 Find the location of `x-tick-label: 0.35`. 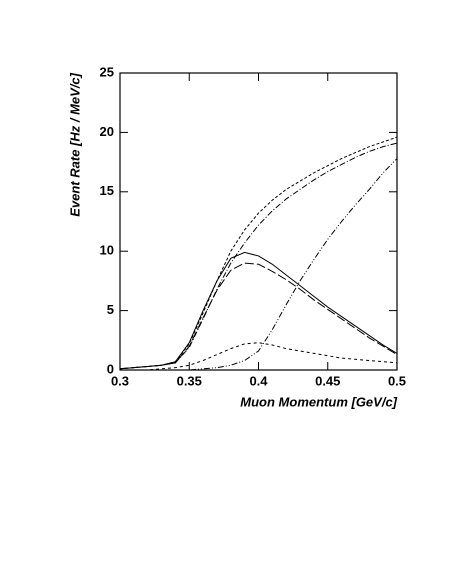

x-tick-label: 0.35 is located at coordinates (189, 380).